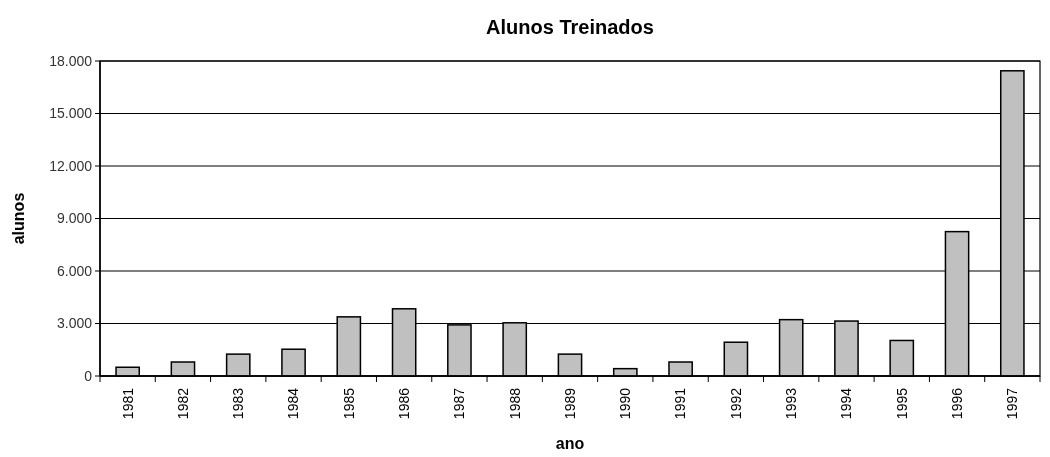 The height and width of the screenshot is (457, 1050). I want to click on y-tick-label: 3.000, so click(74, 323).